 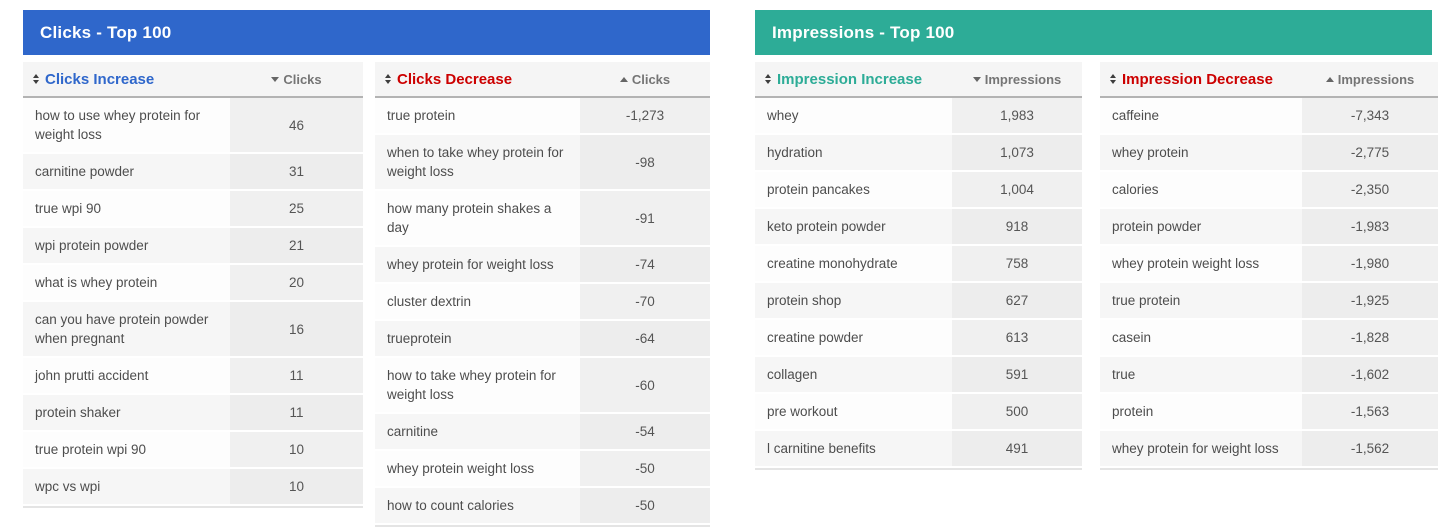 I want to click on impression-decrease-table-header: Impression Decrease Impressions, so click(x=1269, y=80).